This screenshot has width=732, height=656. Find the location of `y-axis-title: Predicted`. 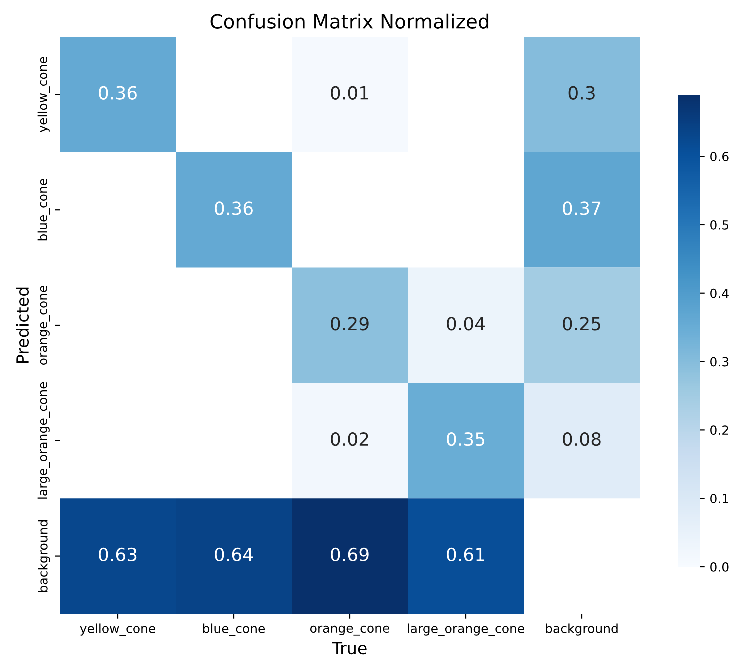

y-axis-title: Predicted is located at coordinates (23, 325).